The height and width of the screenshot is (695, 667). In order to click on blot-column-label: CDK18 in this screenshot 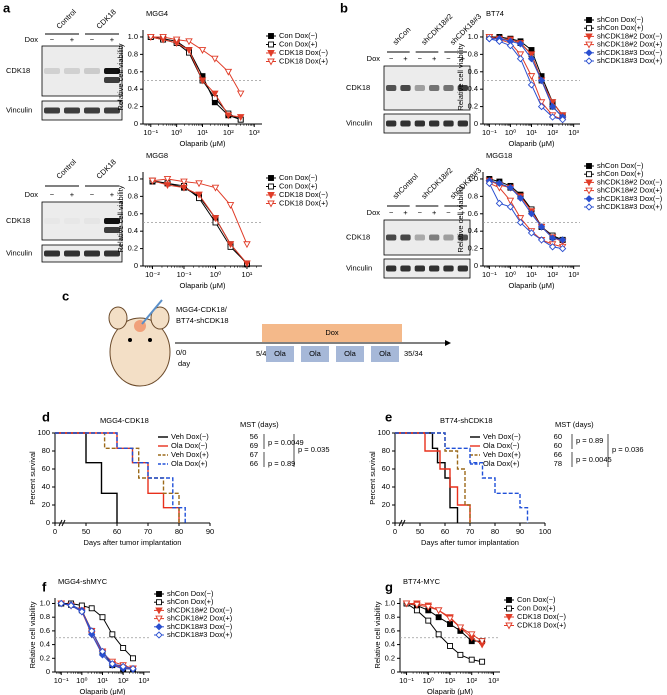, I will do `click(105, 168)`.